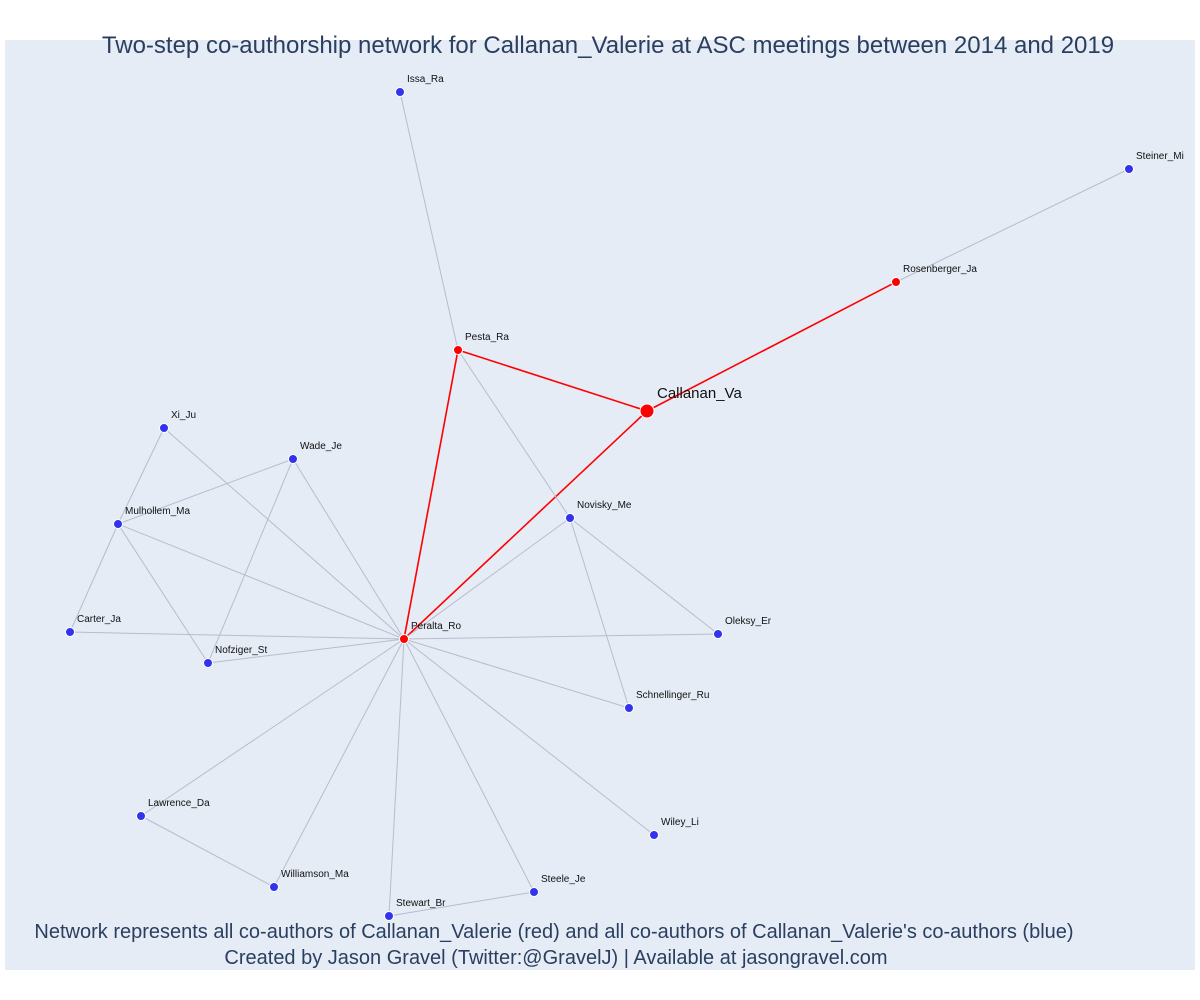  Describe the element at coordinates (771, 346) in the screenshot. I see `edge-Callanan_Va-Rosenberger_Ja` at that location.